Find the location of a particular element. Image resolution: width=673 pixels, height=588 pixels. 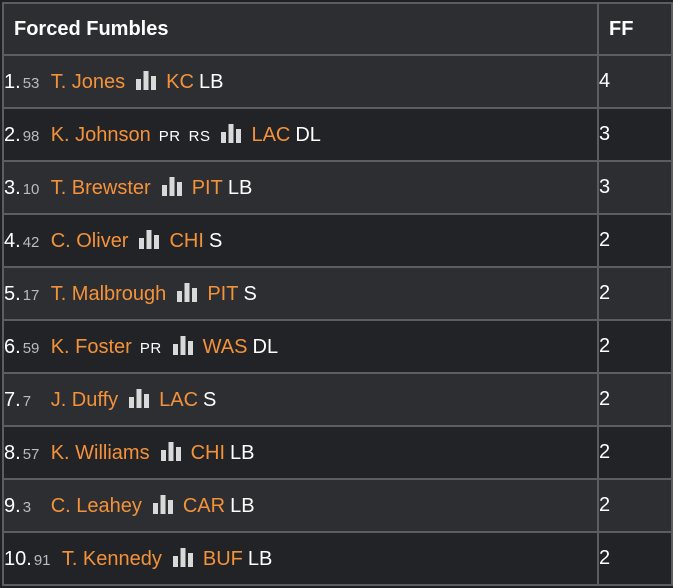

player-cell: 5. 17 T. Malbrough PIT S is located at coordinates (300, 293).